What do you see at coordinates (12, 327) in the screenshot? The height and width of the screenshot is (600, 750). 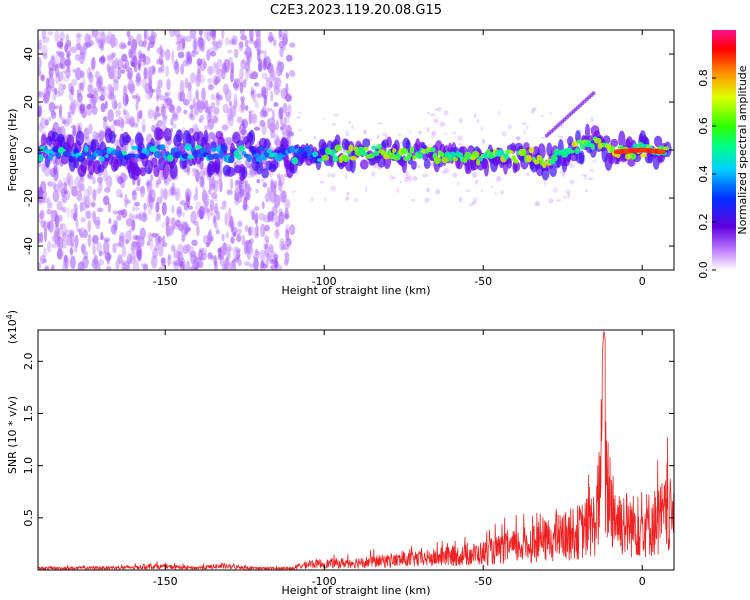 I see `snr-y-scale-note: (x104)` at bounding box center [12, 327].